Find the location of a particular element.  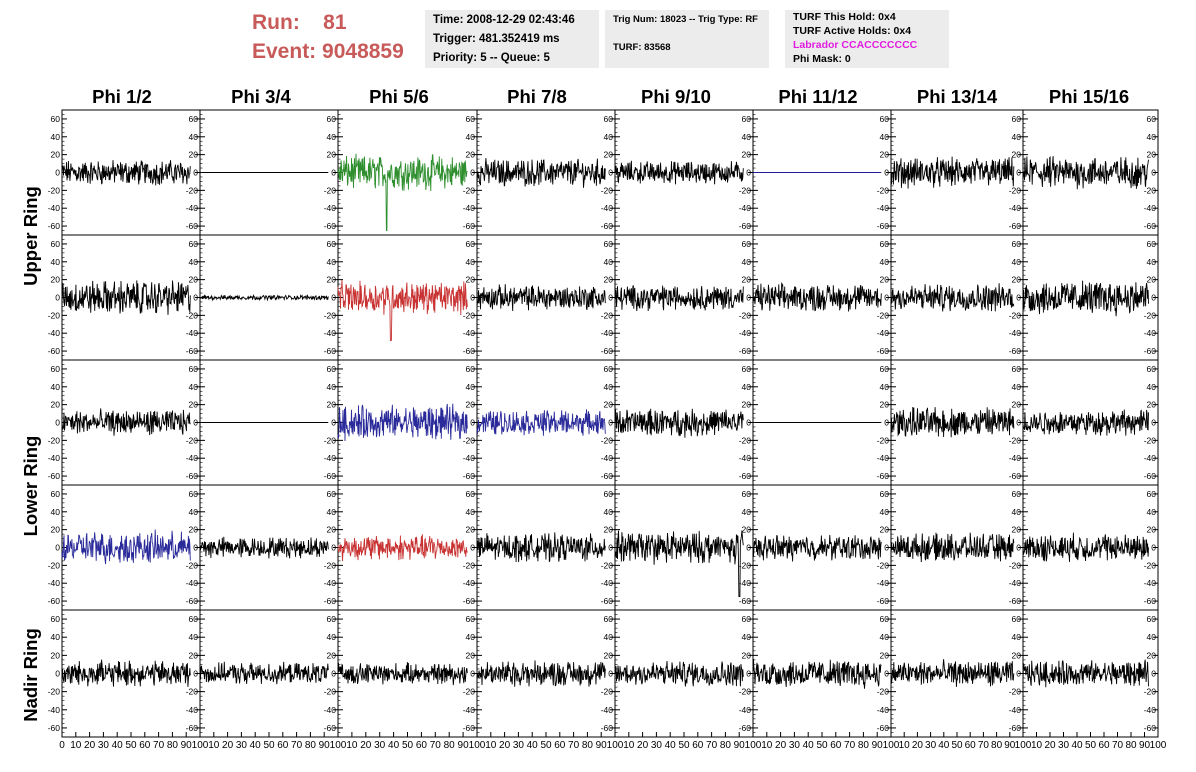

y-tick-label: 20 is located at coordinates (56, 155).